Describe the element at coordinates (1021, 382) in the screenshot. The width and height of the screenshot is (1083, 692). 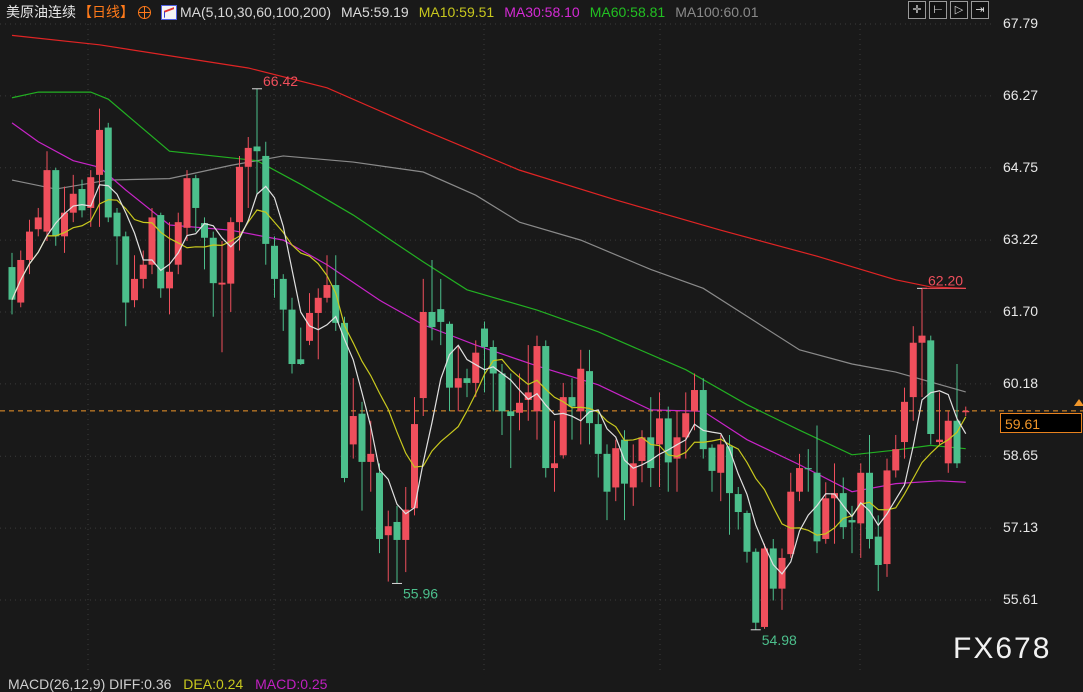
I see `y-tick-label: 60.18` at that location.